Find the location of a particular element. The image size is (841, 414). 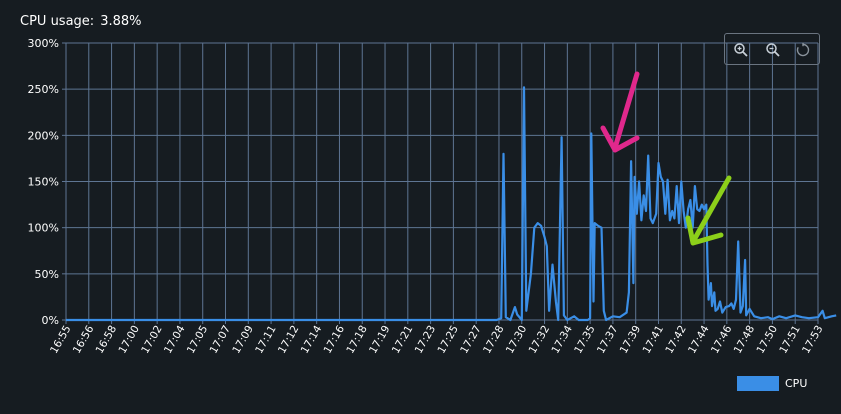

x-tick-label: 17:16 is located at coordinates (335, 339).